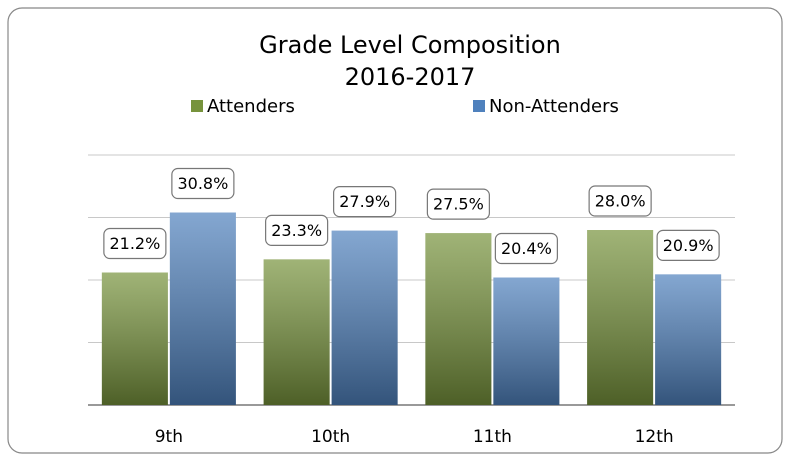 The height and width of the screenshot is (461, 790). Describe the element at coordinates (410, 77) in the screenshot. I see `chart-subtitle: 2016-2017` at that location.